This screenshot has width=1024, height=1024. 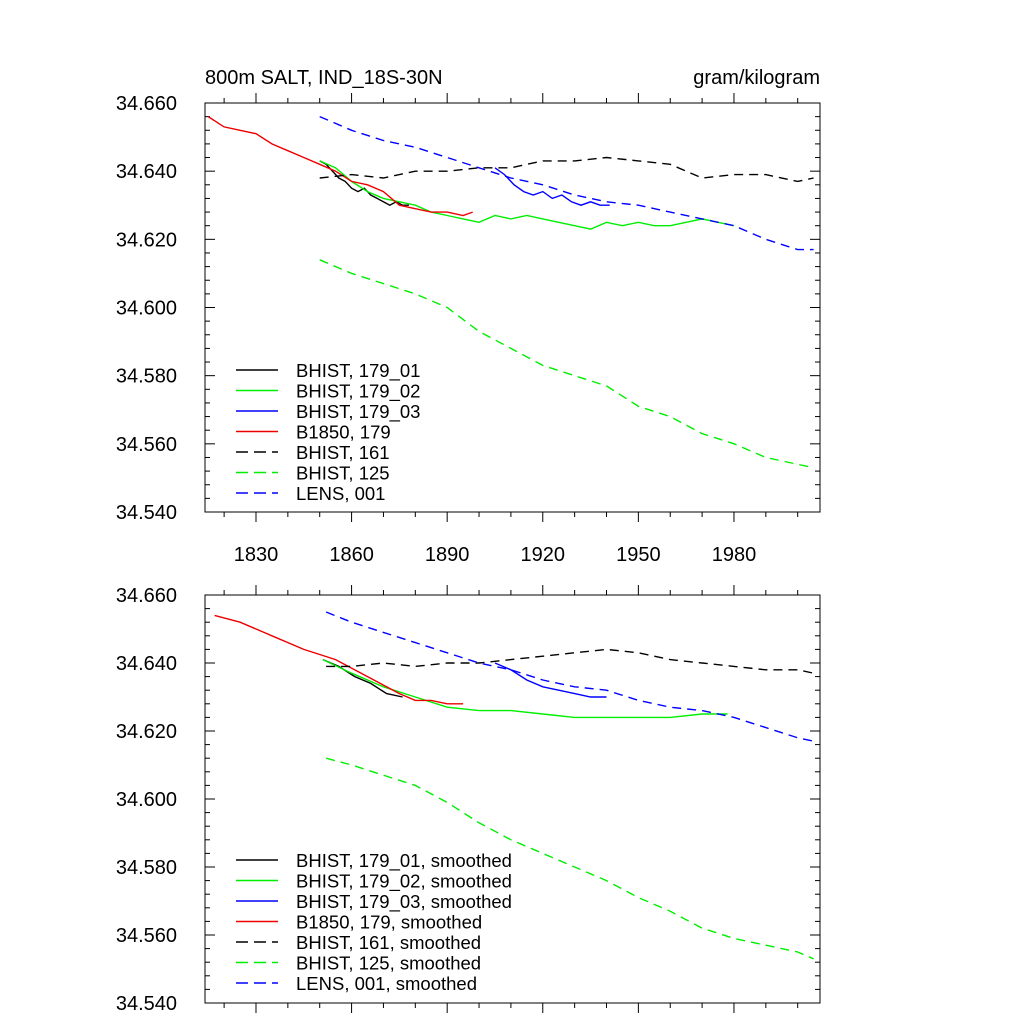 What do you see at coordinates (358, 392) in the screenshot?
I see `legend-label: BHIST, 179_02` at bounding box center [358, 392].